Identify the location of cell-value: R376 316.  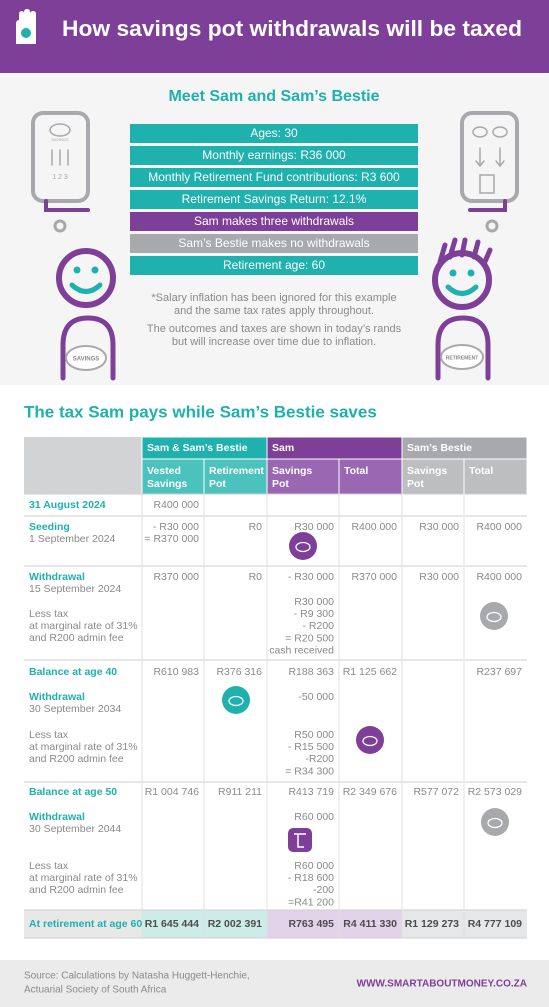
(239, 672).